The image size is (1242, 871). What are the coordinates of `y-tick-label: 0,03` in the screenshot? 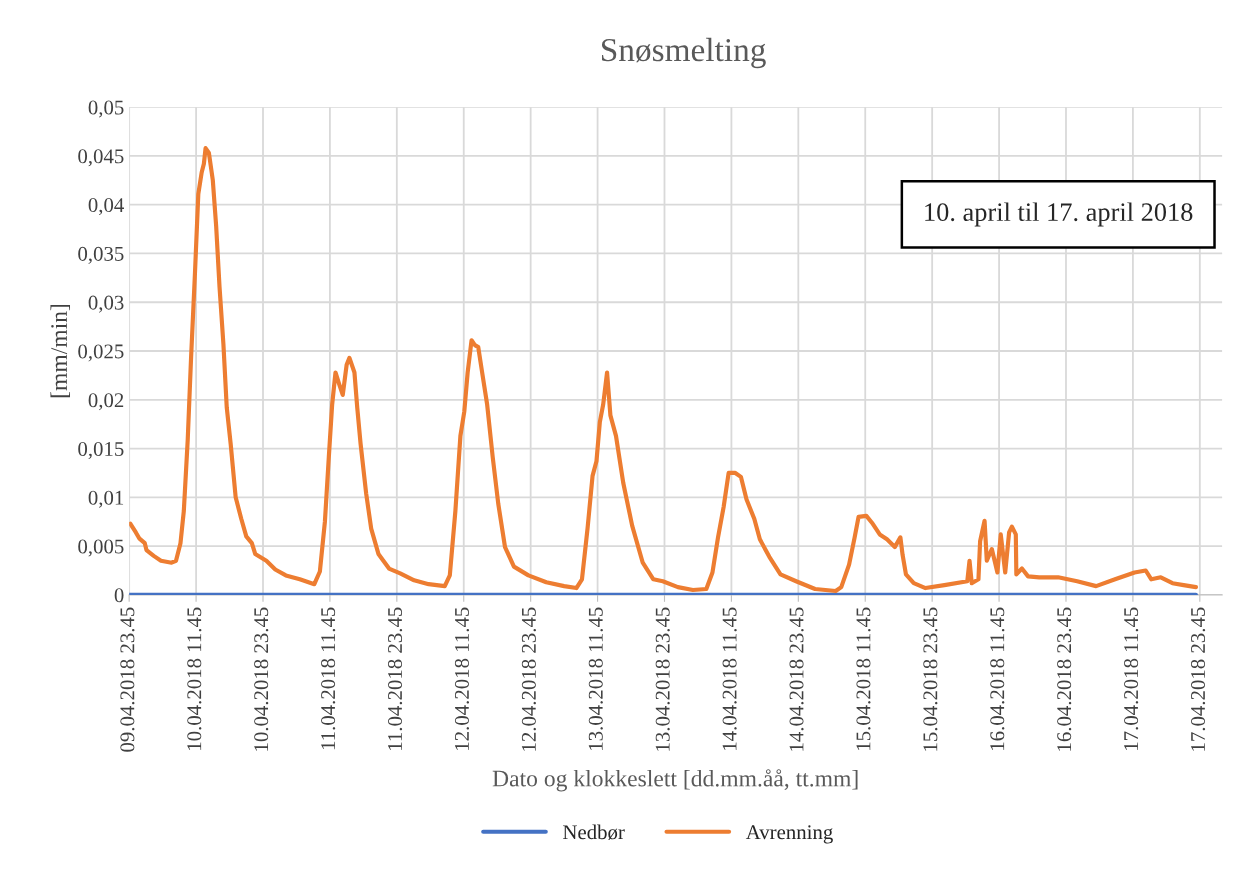 It's located at (106, 304).